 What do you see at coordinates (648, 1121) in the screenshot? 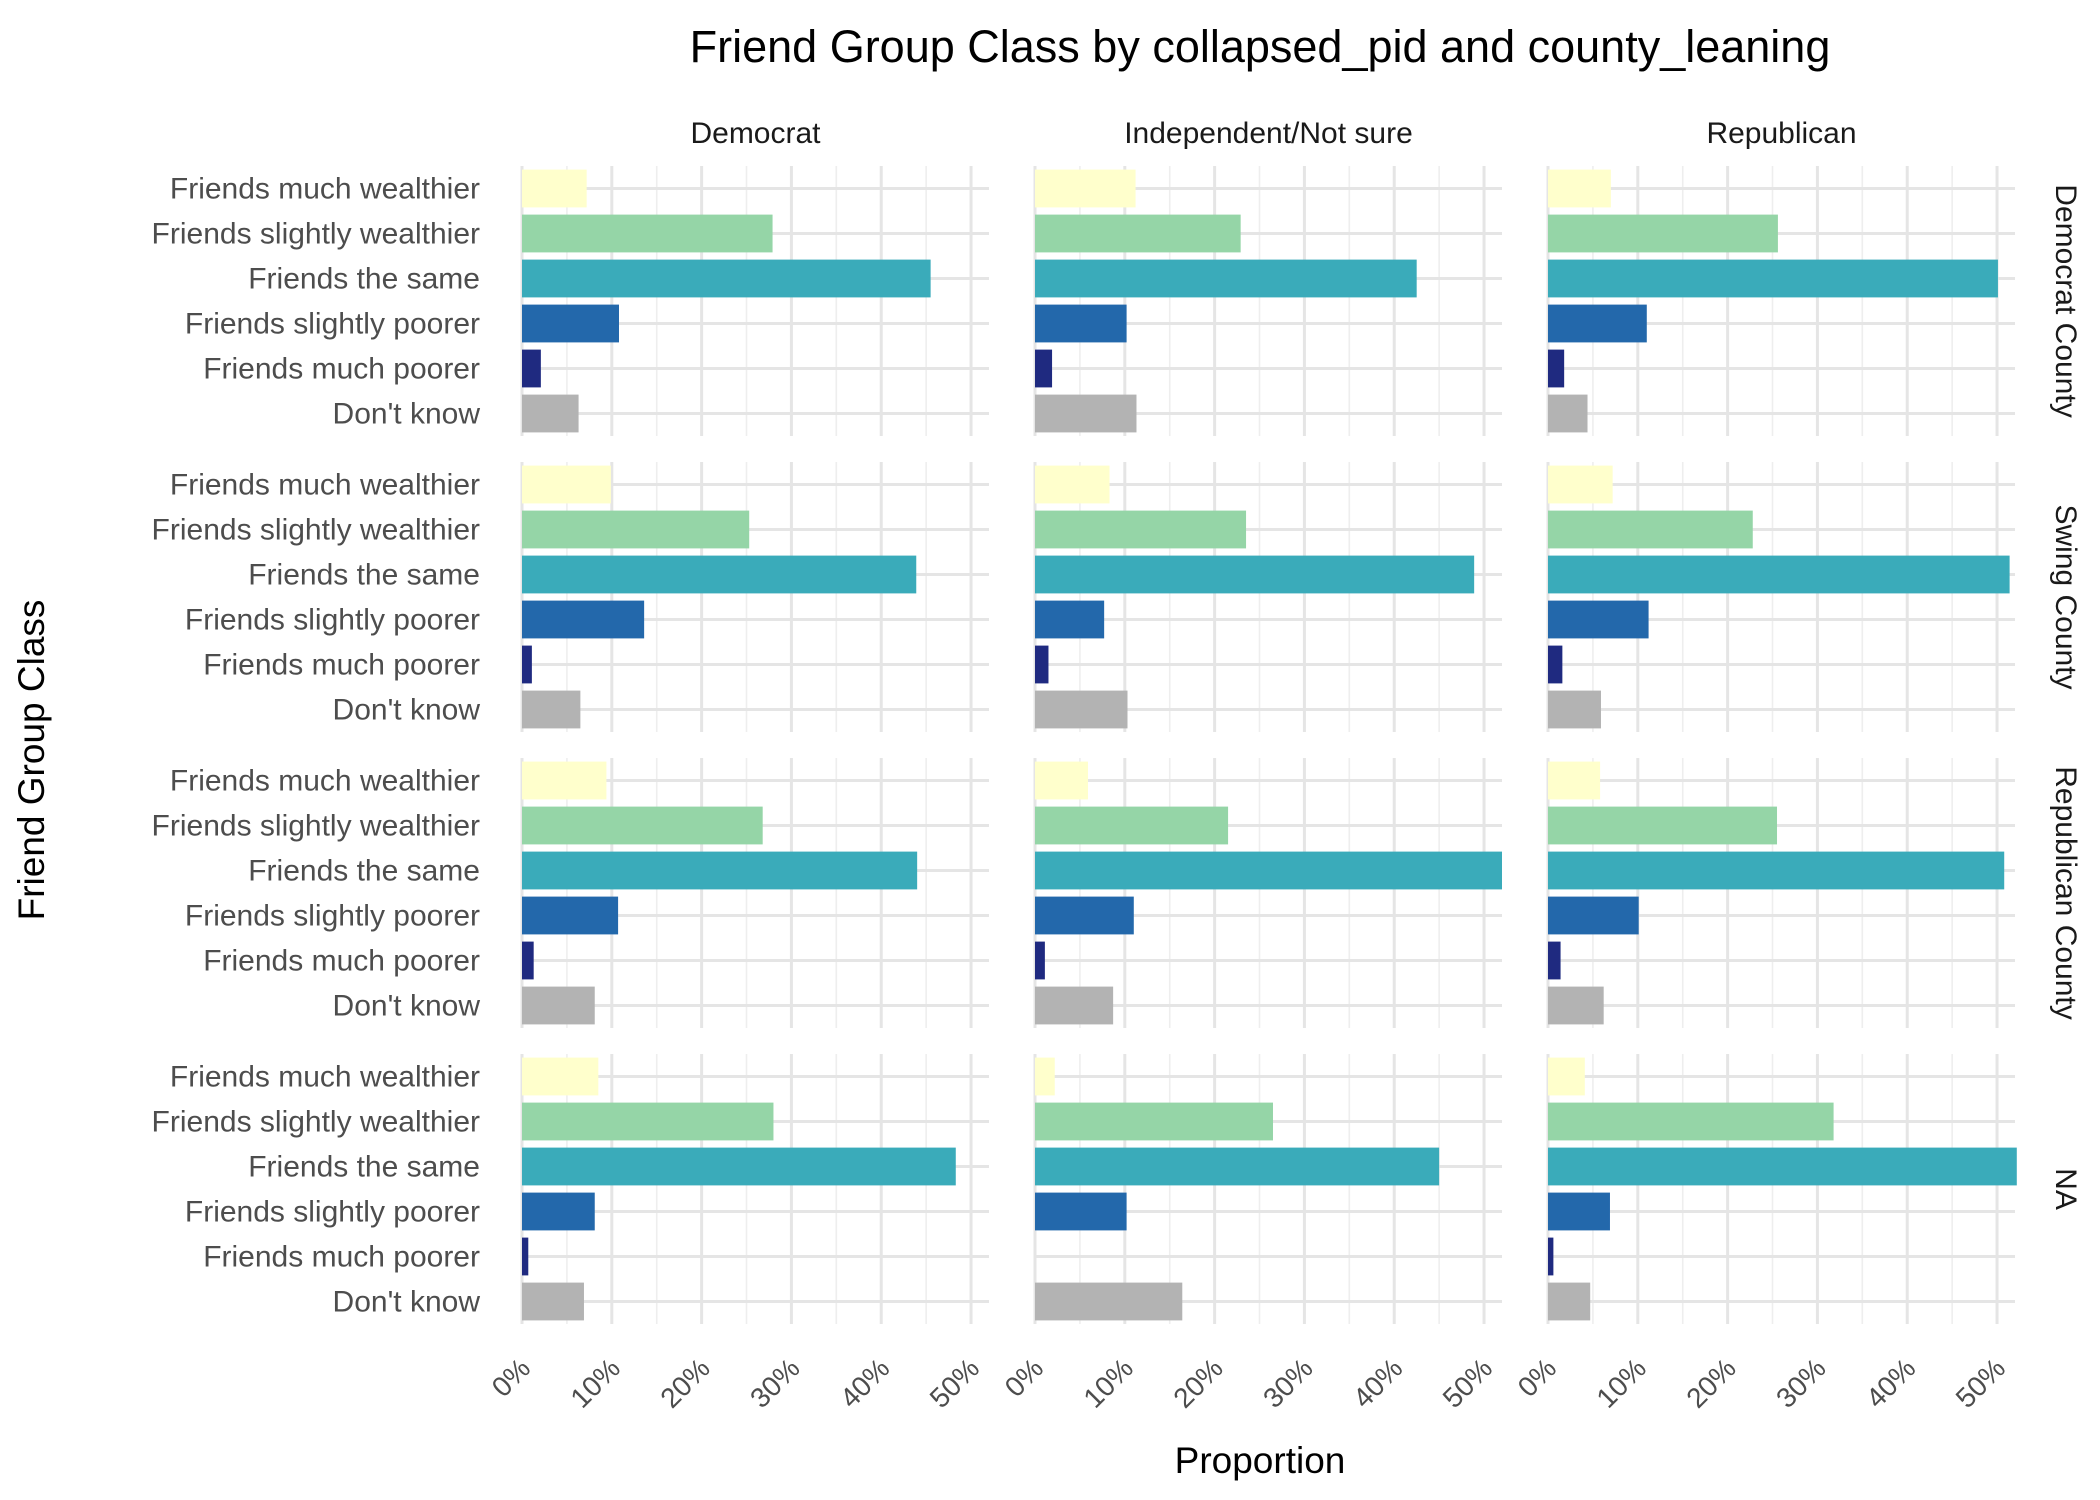
I see `bar-na-democrat-friends-slightly-wealthier` at bounding box center [648, 1121].